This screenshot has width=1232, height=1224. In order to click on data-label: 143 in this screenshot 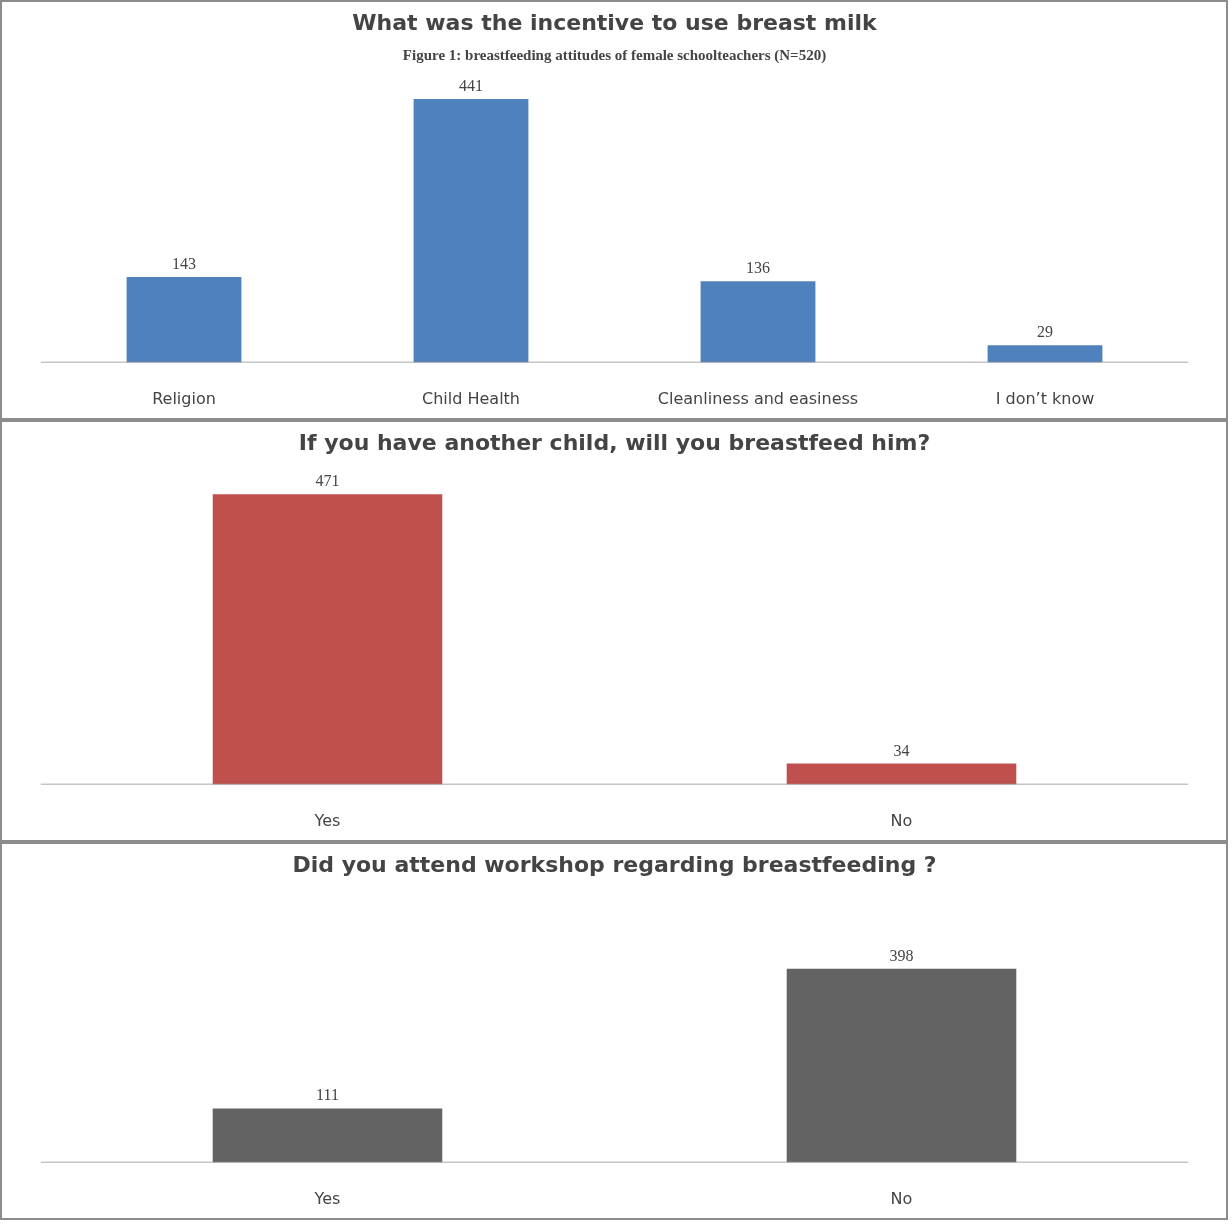, I will do `click(184, 264)`.